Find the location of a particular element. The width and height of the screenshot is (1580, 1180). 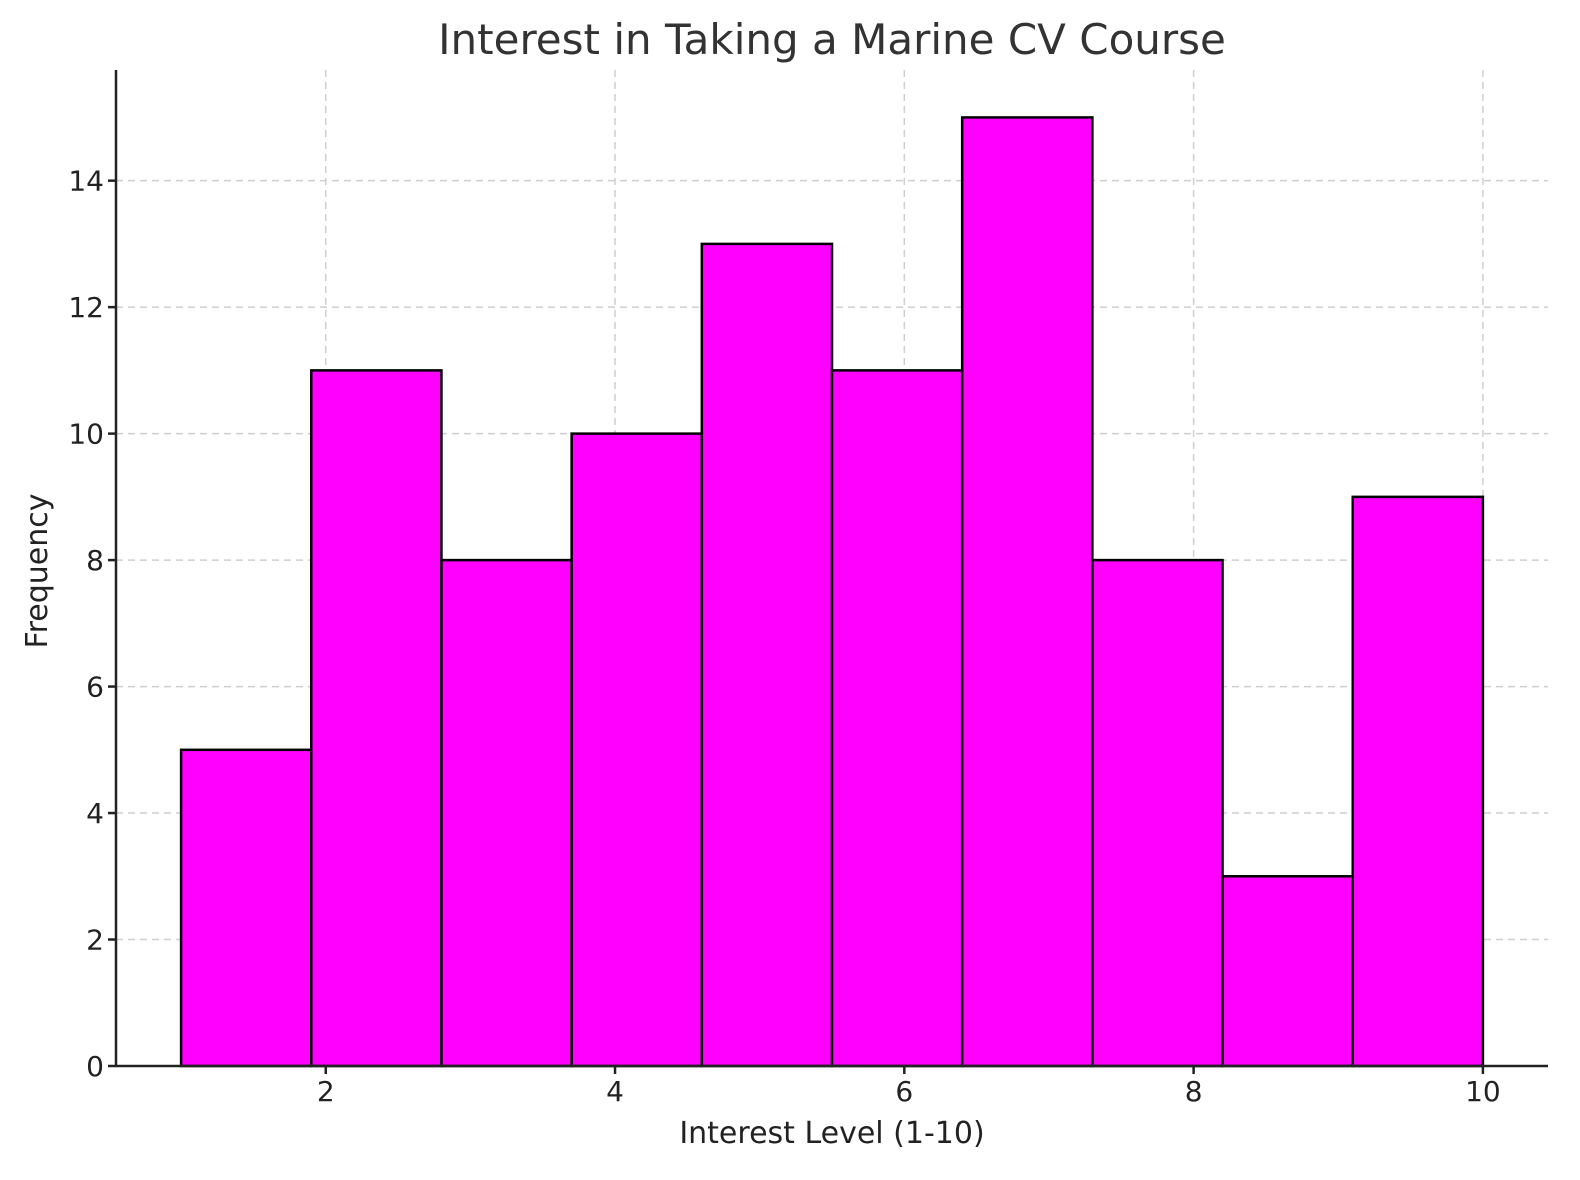

y-tick-label: 10 is located at coordinates (86, 434).